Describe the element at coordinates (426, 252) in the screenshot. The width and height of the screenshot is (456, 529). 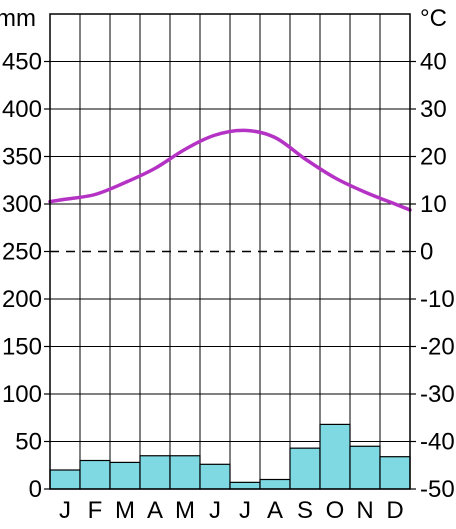
I see `right-tick-label: 0` at that location.